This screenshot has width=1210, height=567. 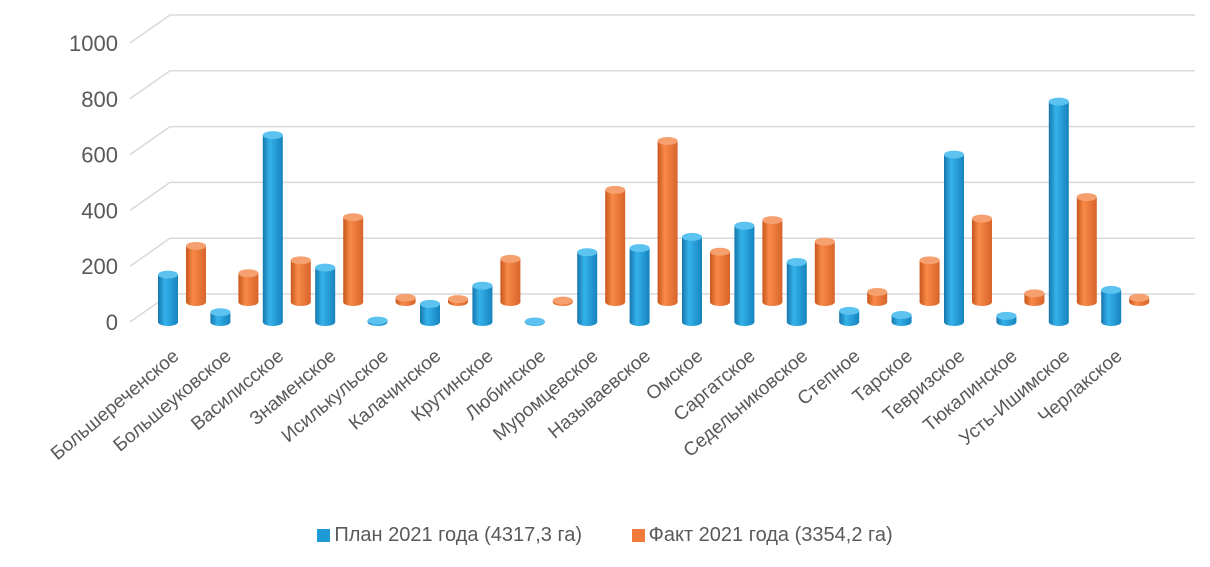 I want to click on legend-label-plan: План 2021 года (4317,3 га), so click(x=458, y=535).